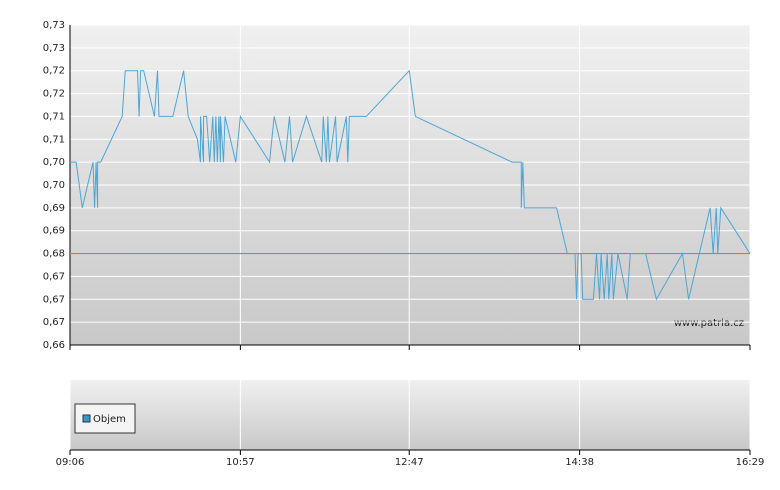  I want to click on y-tick-label: 0,66, so click(54, 345).